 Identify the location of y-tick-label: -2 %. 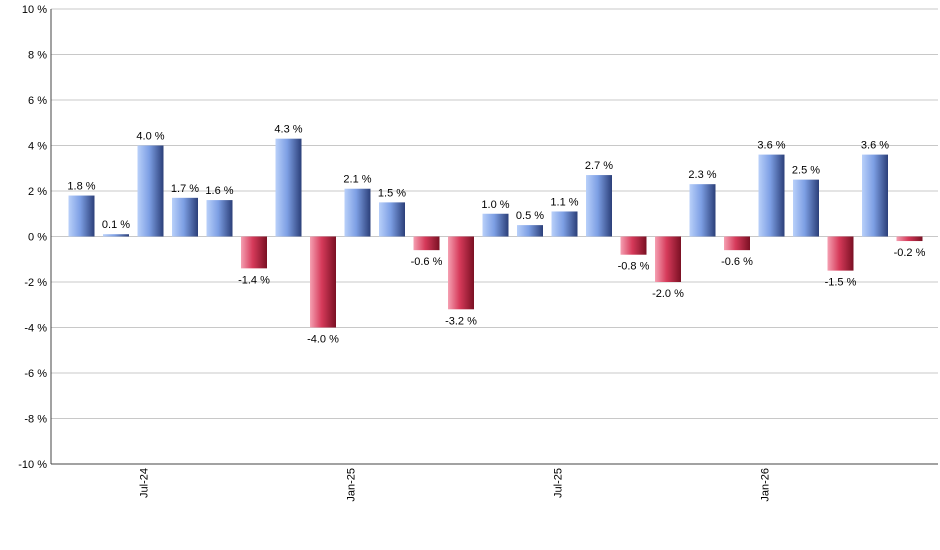
(35, 283).